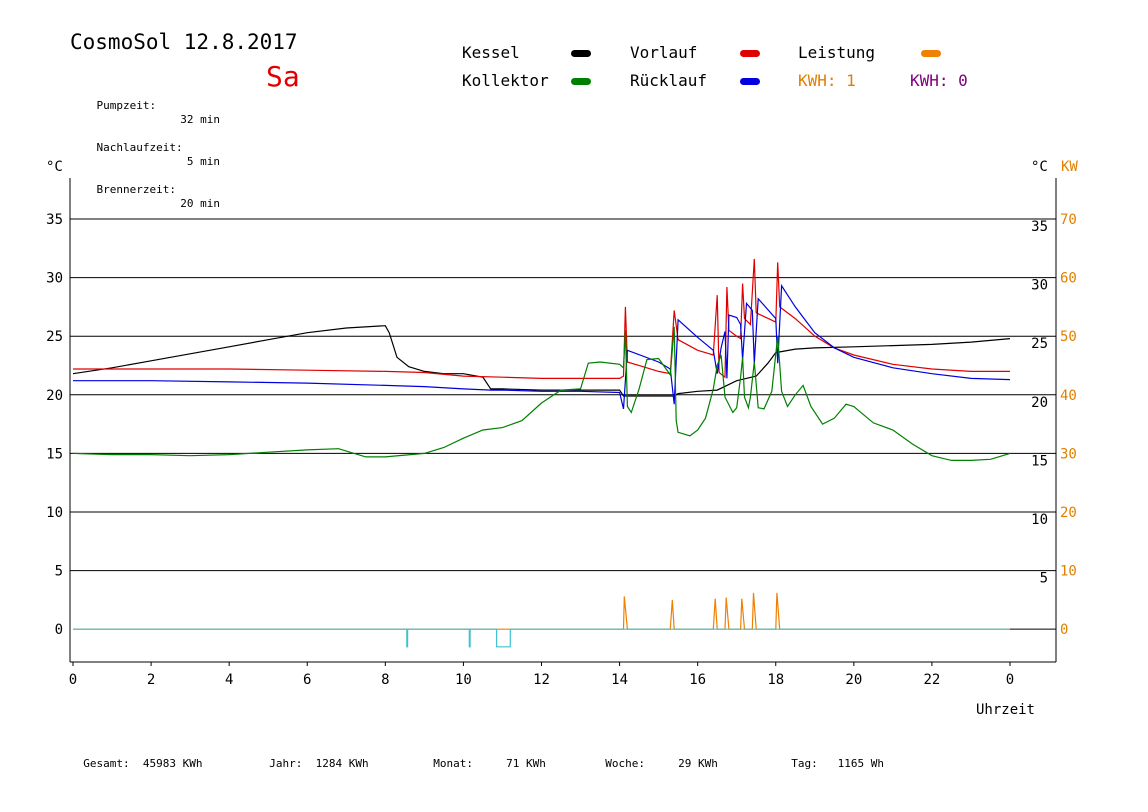 Image resolution: width=1148 pixels, height=812 pixels. Describe the element at coordinates (1044, 579) in the screenshot. I see `y-tick-label-right: 5` at that location.